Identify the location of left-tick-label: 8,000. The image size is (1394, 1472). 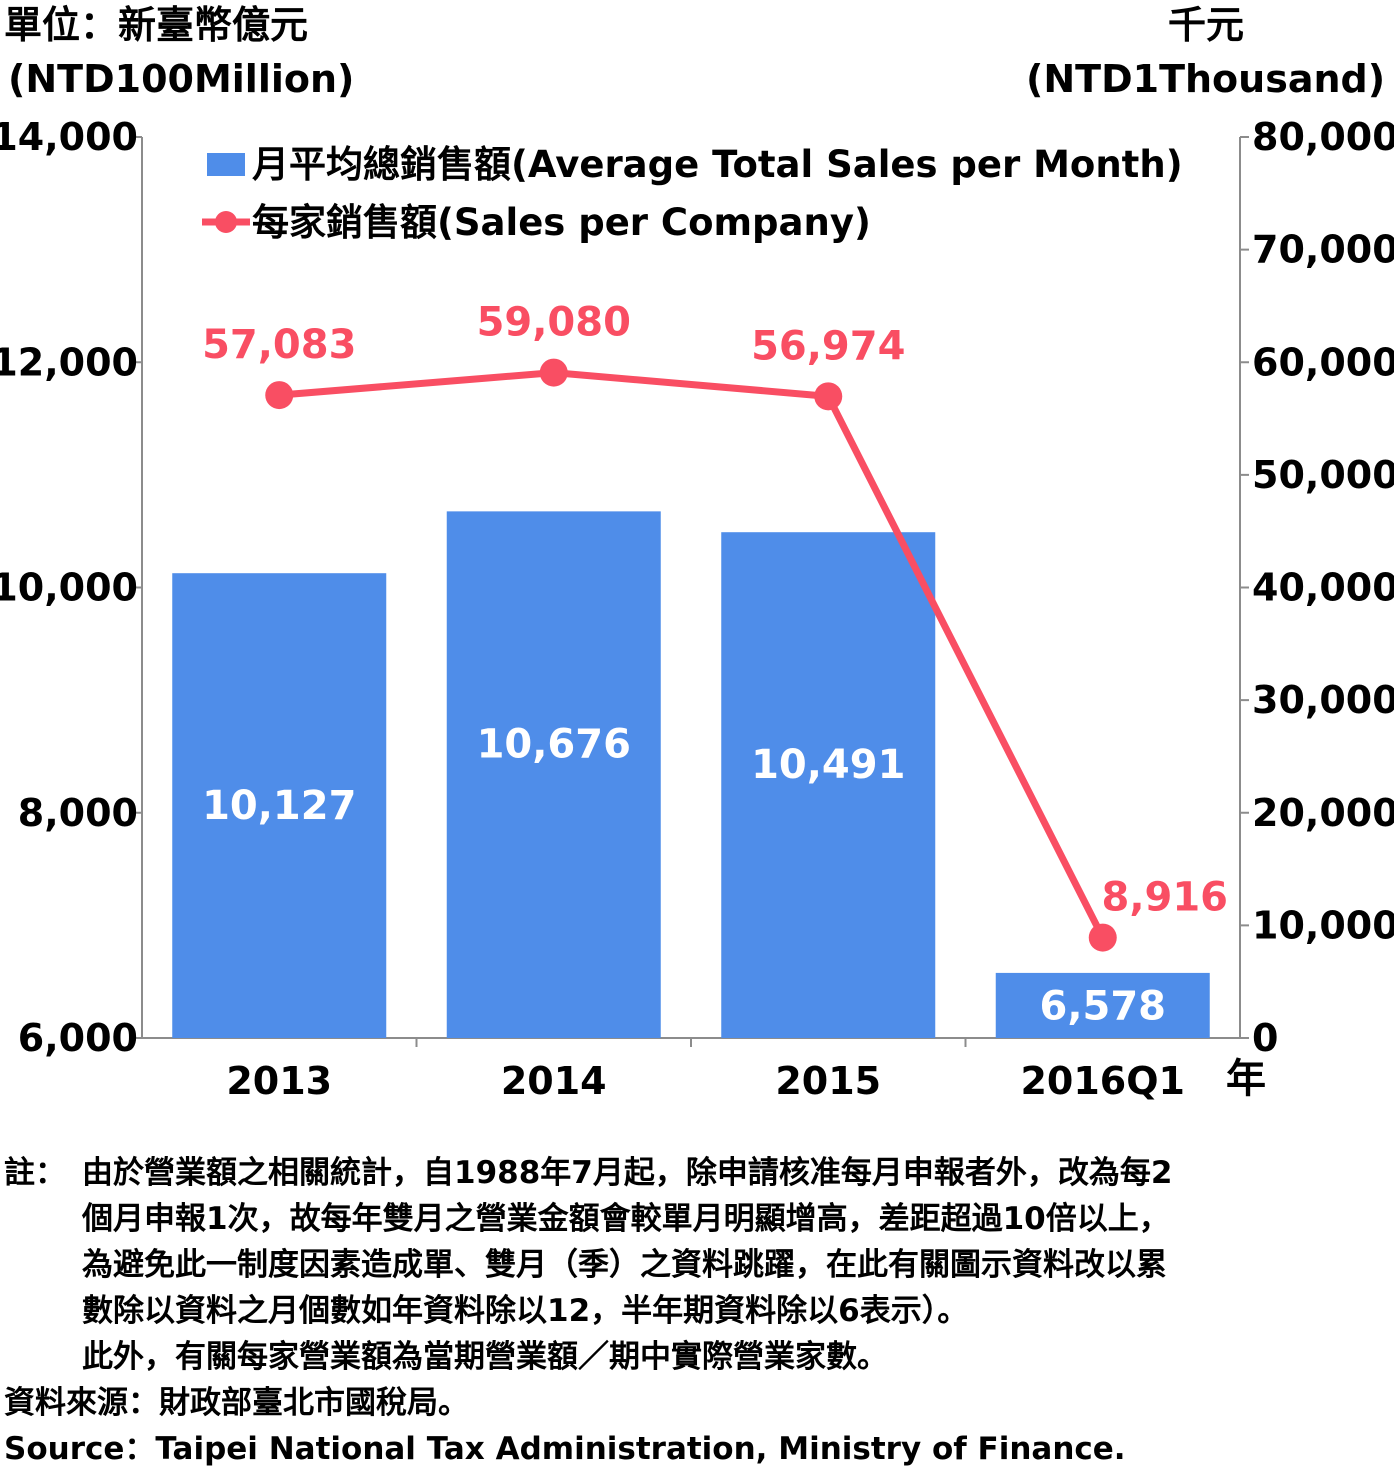
(78, 813).